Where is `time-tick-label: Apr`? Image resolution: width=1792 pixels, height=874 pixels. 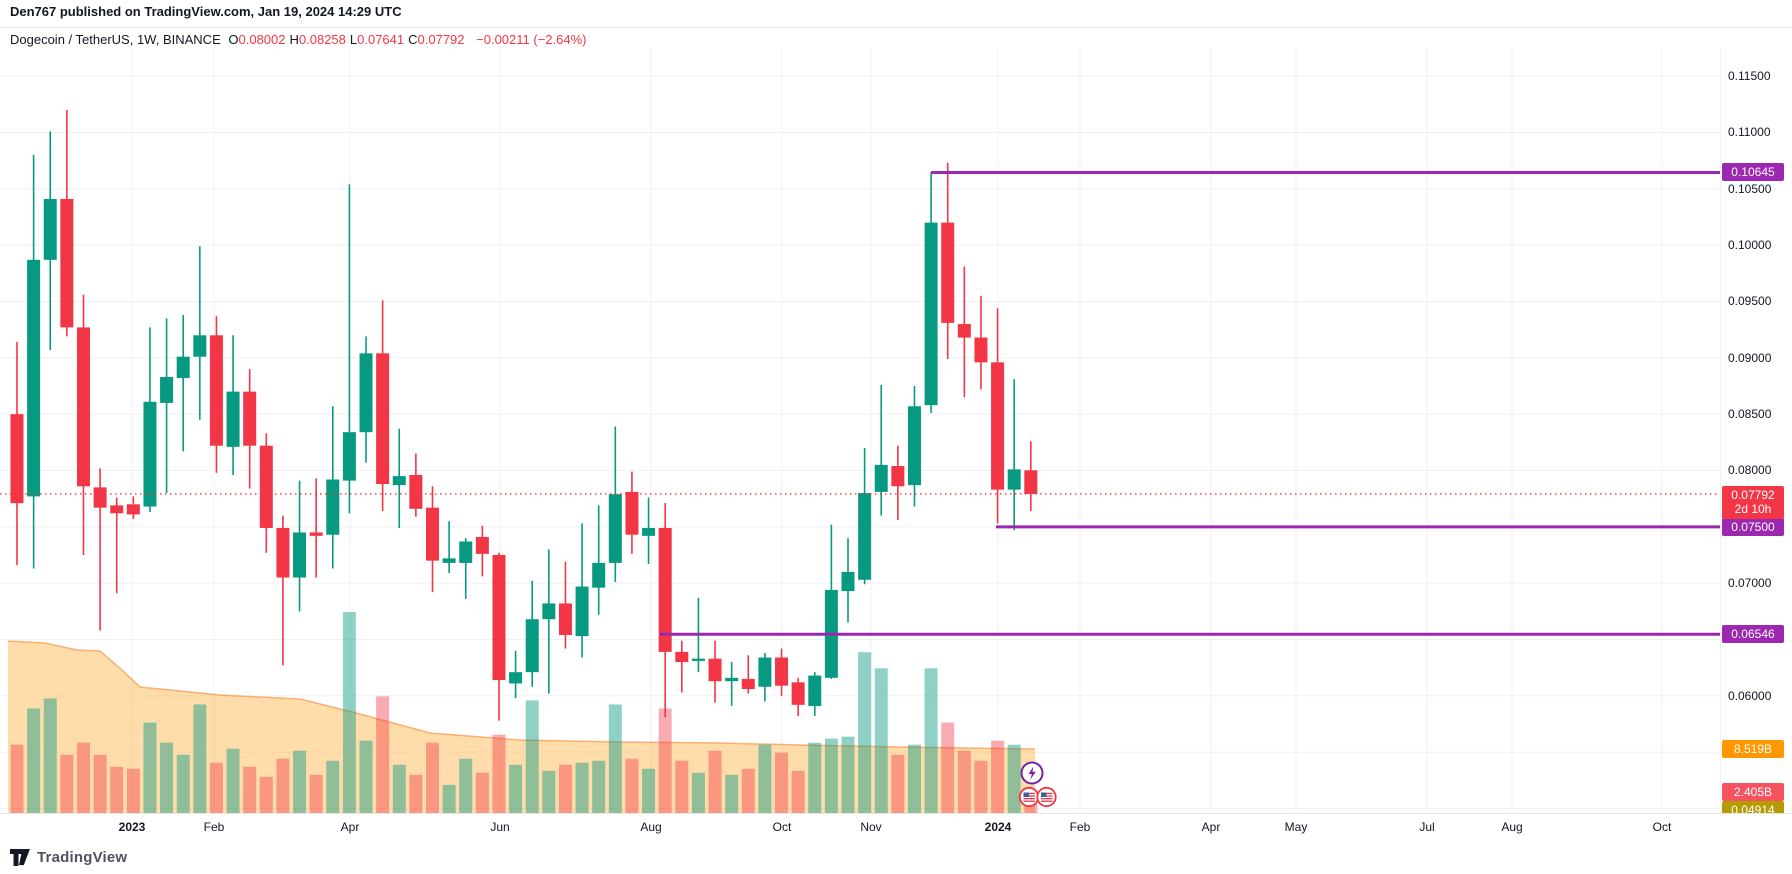
time-tick-label: Apr is located at coordinates (1211, 827).